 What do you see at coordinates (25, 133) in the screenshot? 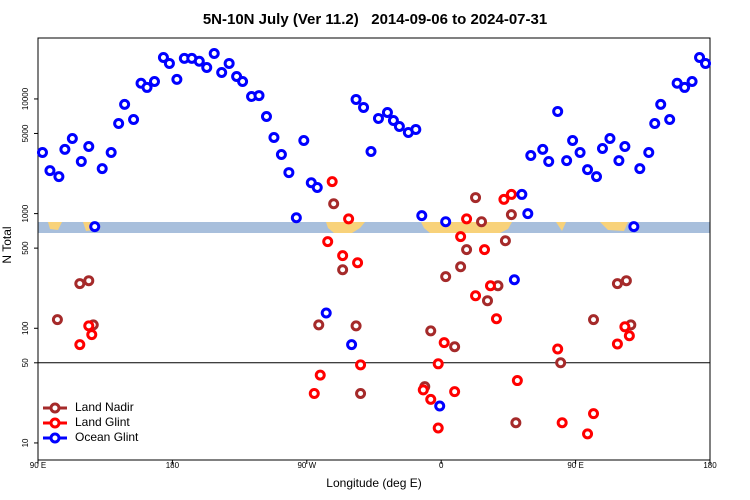
I see `y-tick-label: 5000` at bounding box center [25, 133].